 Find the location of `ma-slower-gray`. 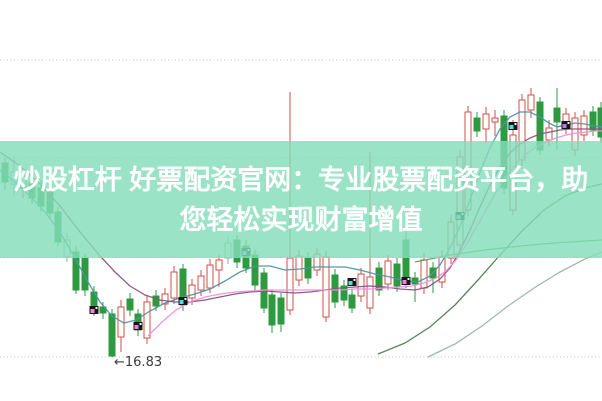

ma-slower-gray is located at coordinates (514, 304).